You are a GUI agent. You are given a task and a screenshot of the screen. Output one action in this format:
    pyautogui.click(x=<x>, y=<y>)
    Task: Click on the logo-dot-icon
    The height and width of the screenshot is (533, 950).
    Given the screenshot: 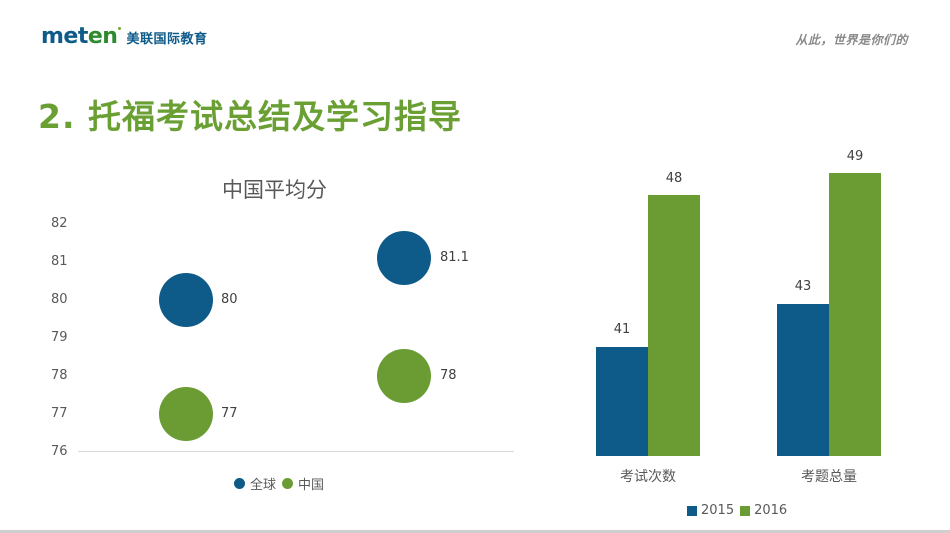 What is the action you would take?
    pyautogui.click(x=120, y=28)
    